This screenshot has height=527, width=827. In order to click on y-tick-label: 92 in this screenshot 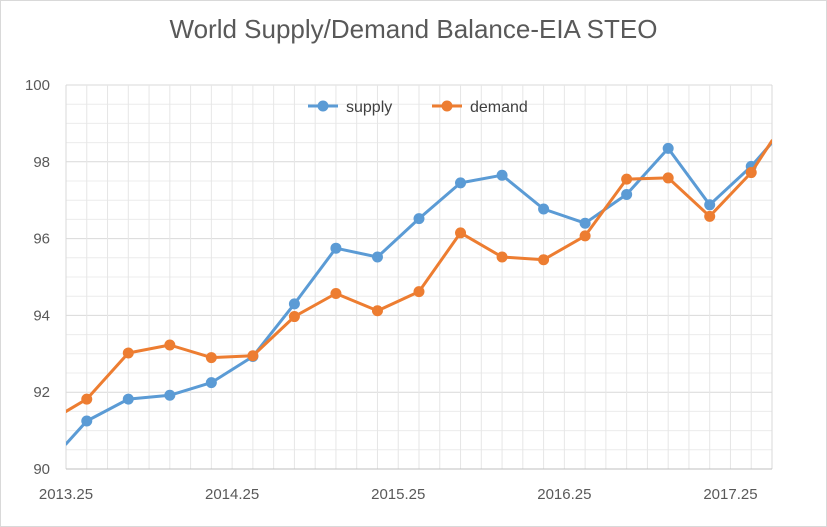, I will do `click(41, 392)`.